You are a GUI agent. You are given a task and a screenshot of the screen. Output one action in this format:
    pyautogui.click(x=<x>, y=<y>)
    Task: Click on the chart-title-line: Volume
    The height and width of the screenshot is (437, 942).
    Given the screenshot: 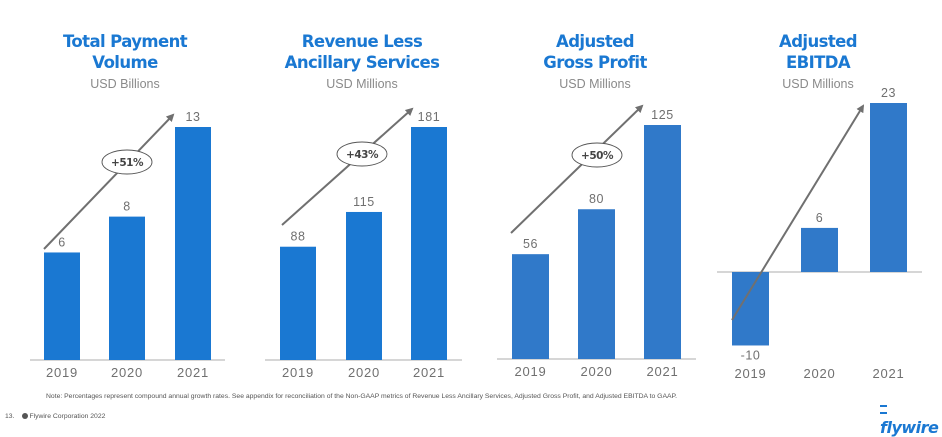 What is the action you would take?
    pyautogui.click(x=125, y=62)
    